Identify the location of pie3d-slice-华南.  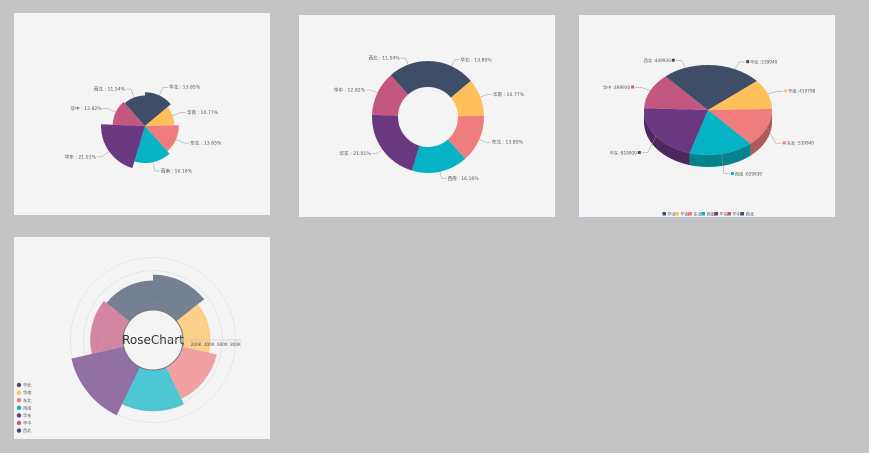
(740, 95).